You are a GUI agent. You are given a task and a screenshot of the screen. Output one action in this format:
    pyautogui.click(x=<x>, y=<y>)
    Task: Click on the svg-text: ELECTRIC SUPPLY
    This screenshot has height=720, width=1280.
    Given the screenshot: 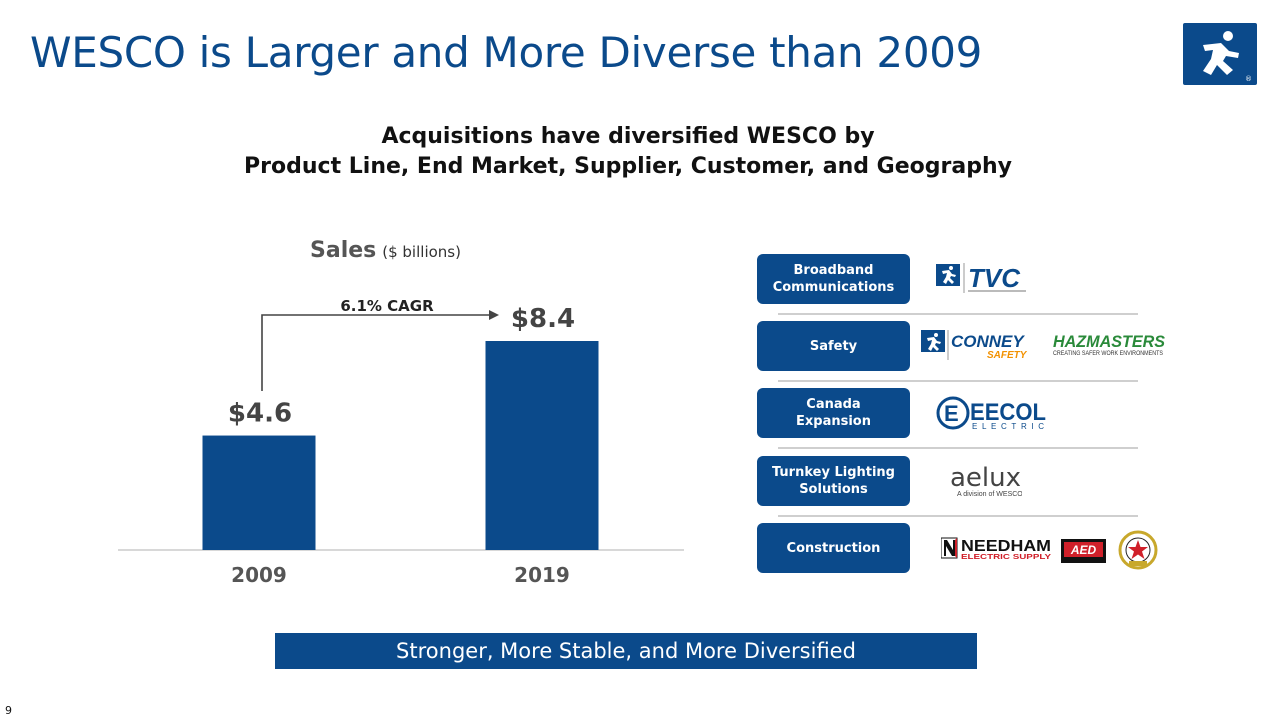 What is the action you would take?
    pyautogui.click(x=1006, y=556)
    